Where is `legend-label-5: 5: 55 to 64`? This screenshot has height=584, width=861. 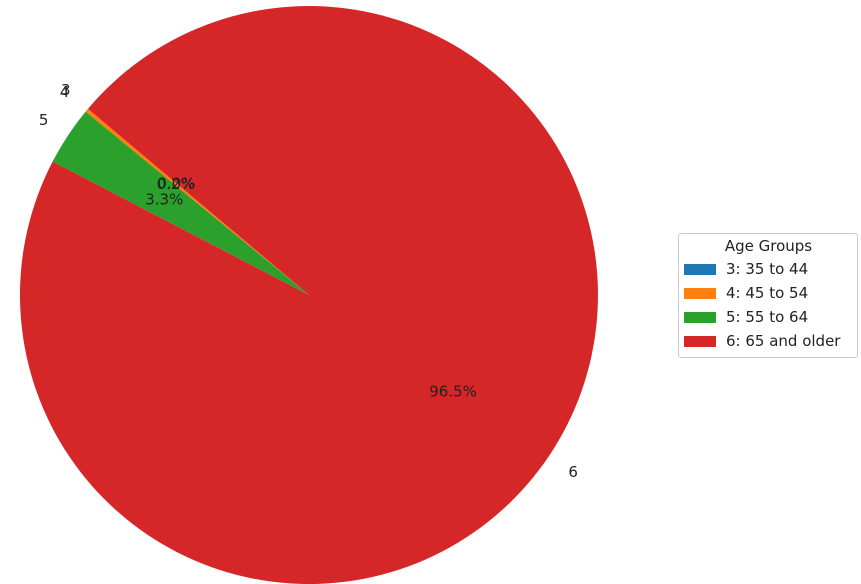 legend-label-5: 5: 55 to 64 is located at coordinates (767, 317).